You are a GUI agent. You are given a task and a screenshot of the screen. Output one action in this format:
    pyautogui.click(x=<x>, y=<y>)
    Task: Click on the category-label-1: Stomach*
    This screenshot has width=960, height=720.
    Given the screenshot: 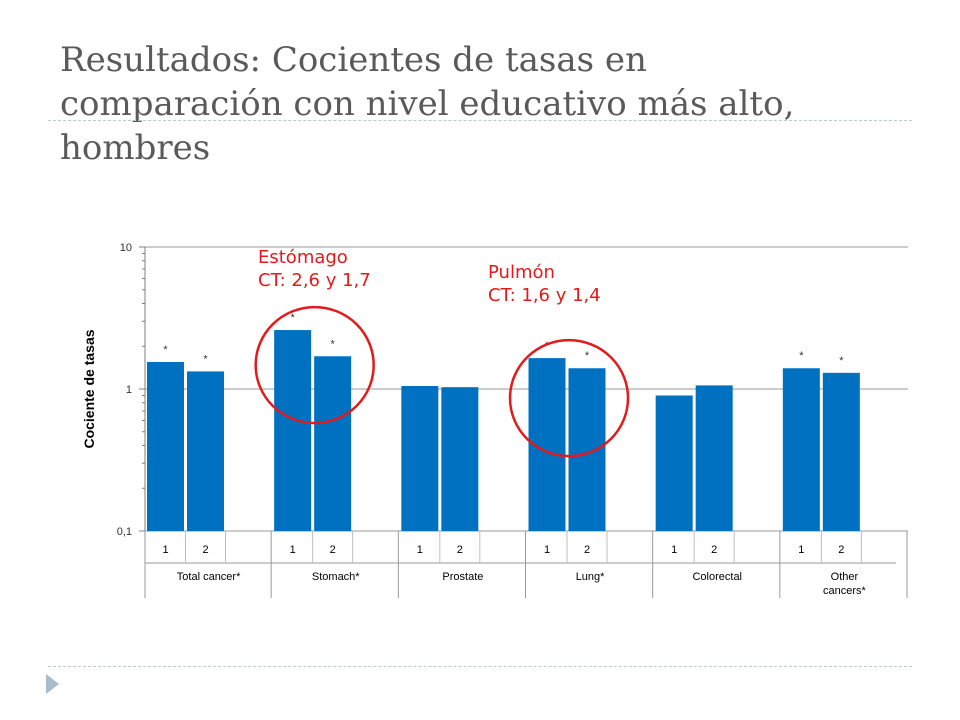 What is the action you would take?
    pyautogui.click(x=336, y=577)
    